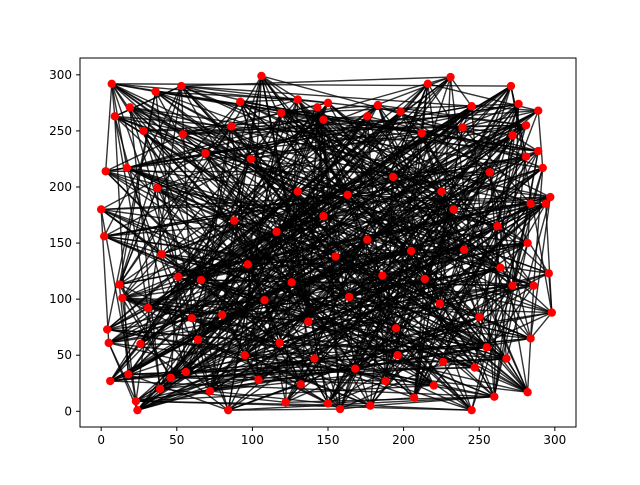  I want to click on x-tick-label: 250, so click(479, 440).